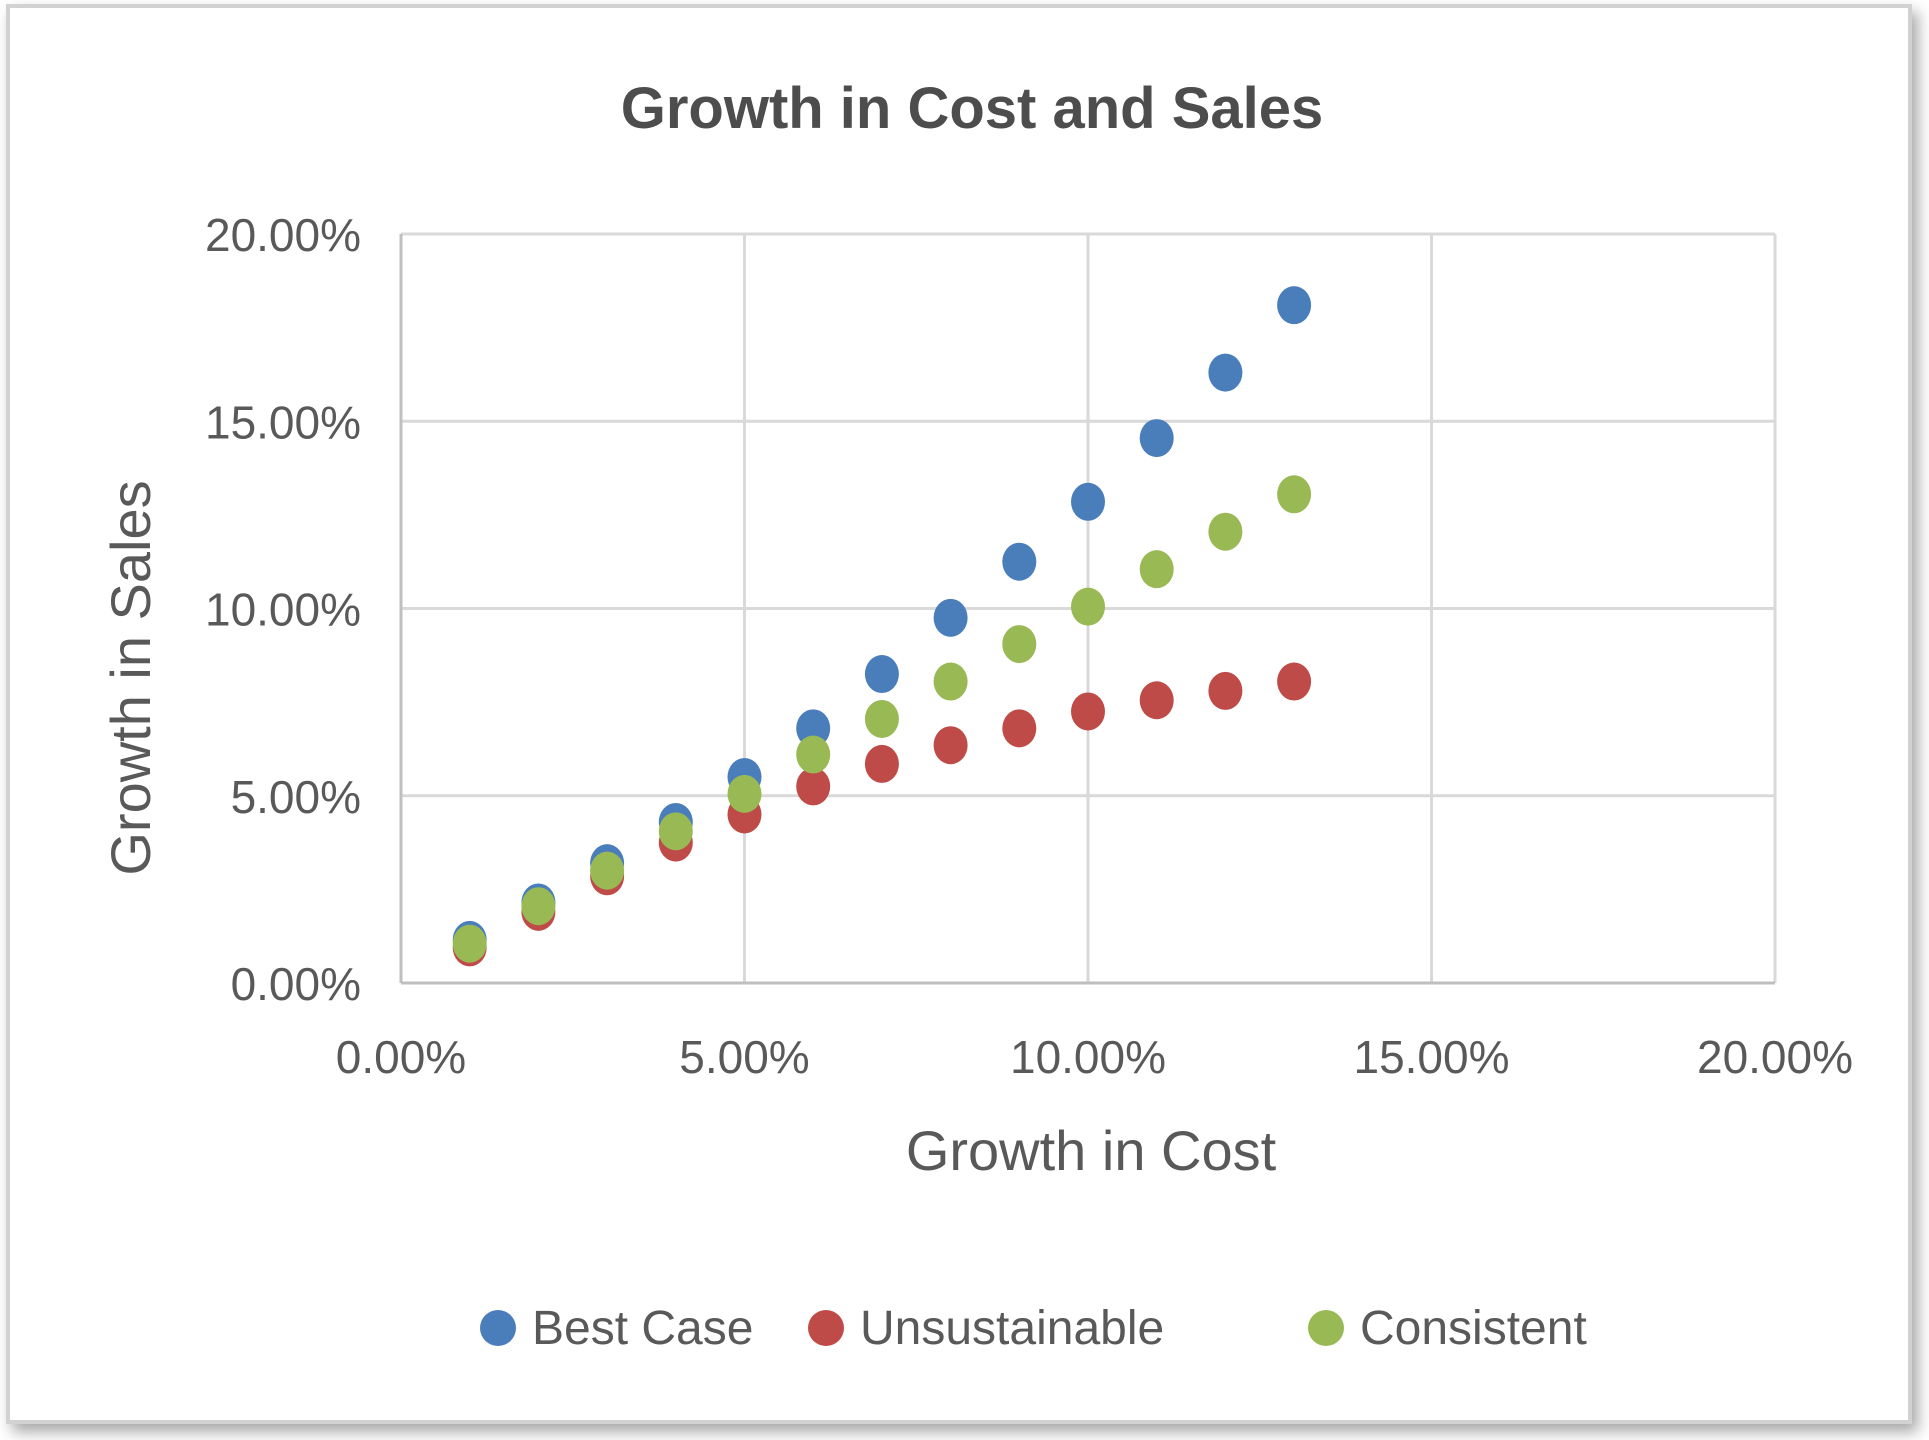 The height and width of the screenshot is (1440, 1929). Describe the element at coordinates (1012, 1328) in the screenshot. I see `legend-label: Unsustainable` at that location.